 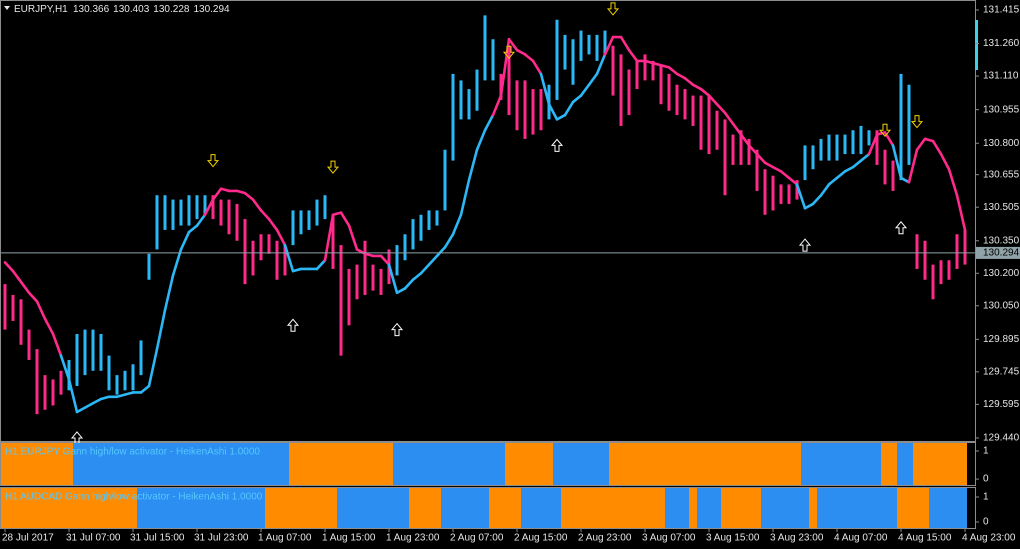 What do you see at coordinates (41, 9) in the screenshot?
I see `symbol: EURJPY,H1` at bounding box center [41, 9].